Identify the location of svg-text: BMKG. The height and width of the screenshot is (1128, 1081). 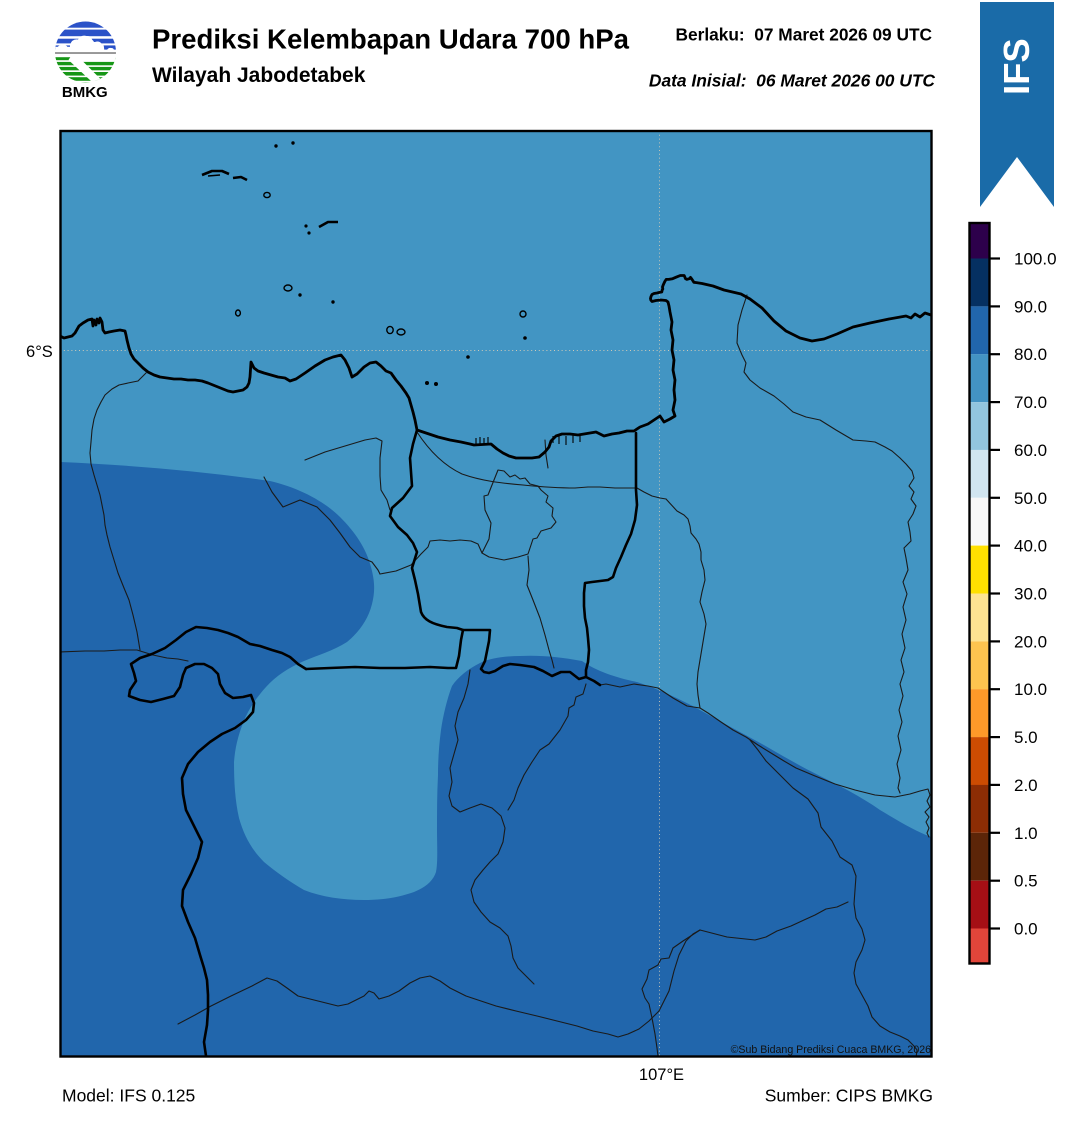
(85, 92).